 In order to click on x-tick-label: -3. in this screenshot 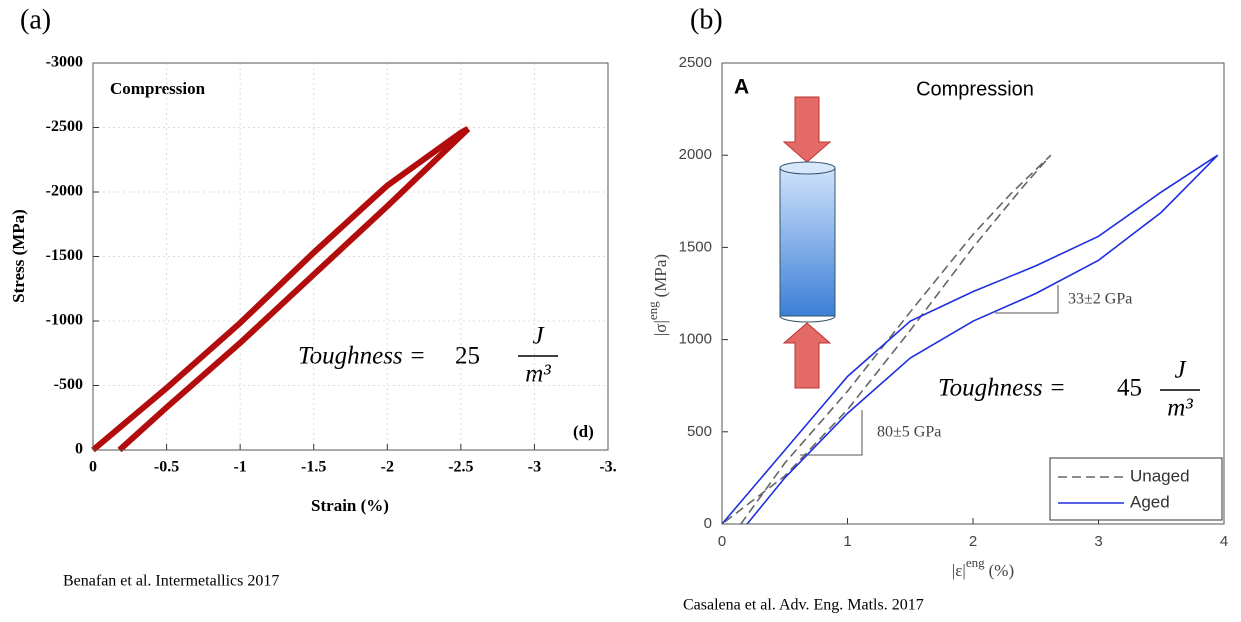, I will do `click(607, 467)`.